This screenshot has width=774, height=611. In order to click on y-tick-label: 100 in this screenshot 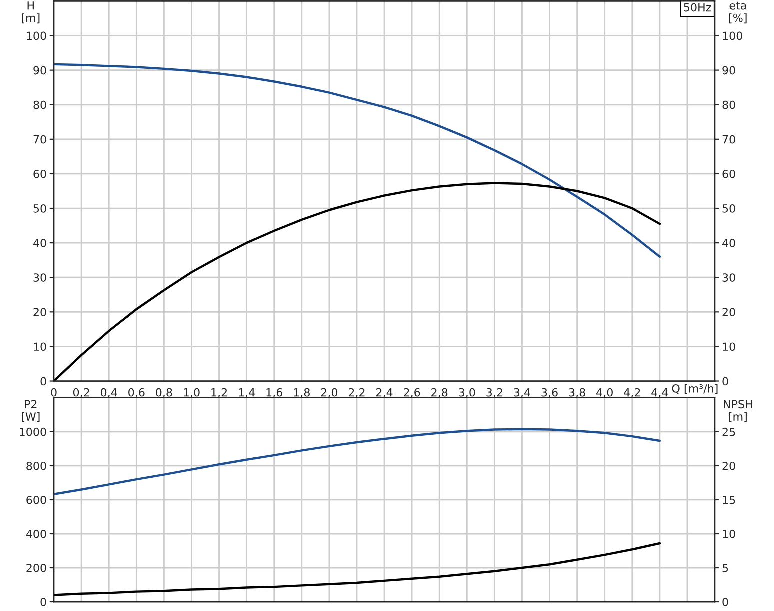, I will do `click(36, 36)`.